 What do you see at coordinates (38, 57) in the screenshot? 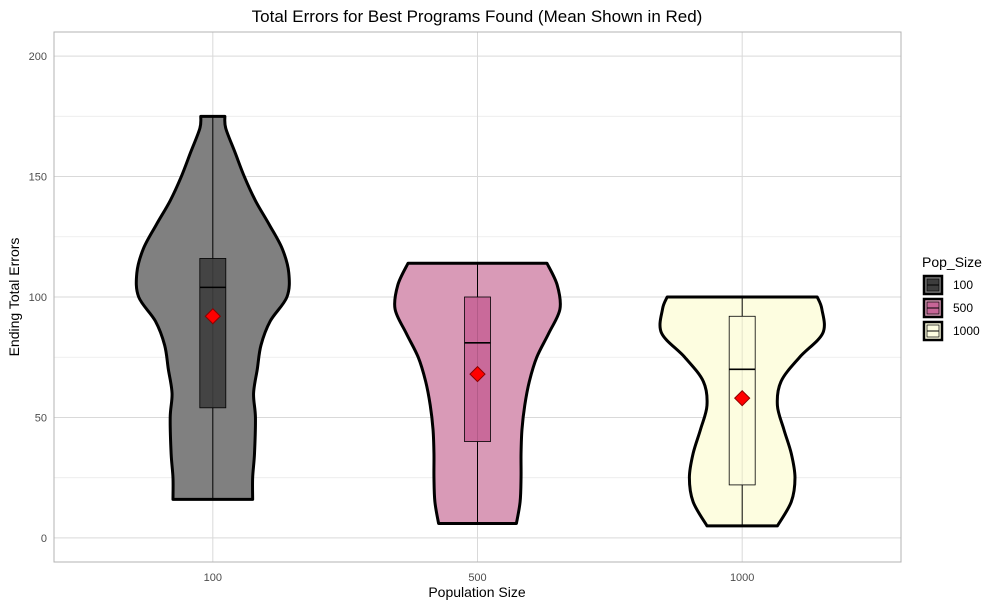
I see `y-tick-label: 200` at bounding box center [38, 57].